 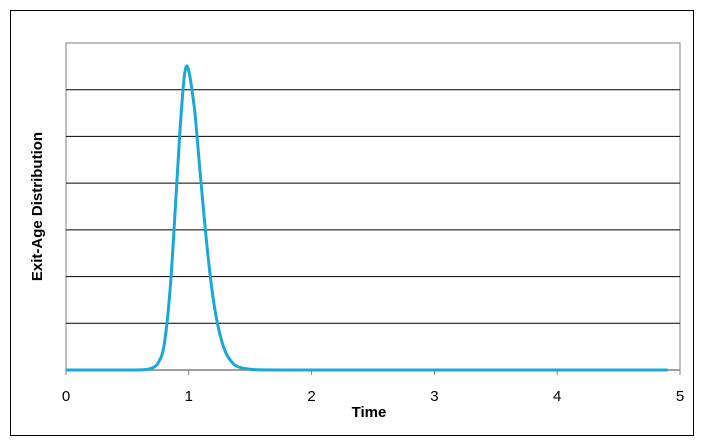 What do you see at coordinates (311, 396) in the screenshot?
I see `x-tick-label: 2` at bounding box center [311, 396].